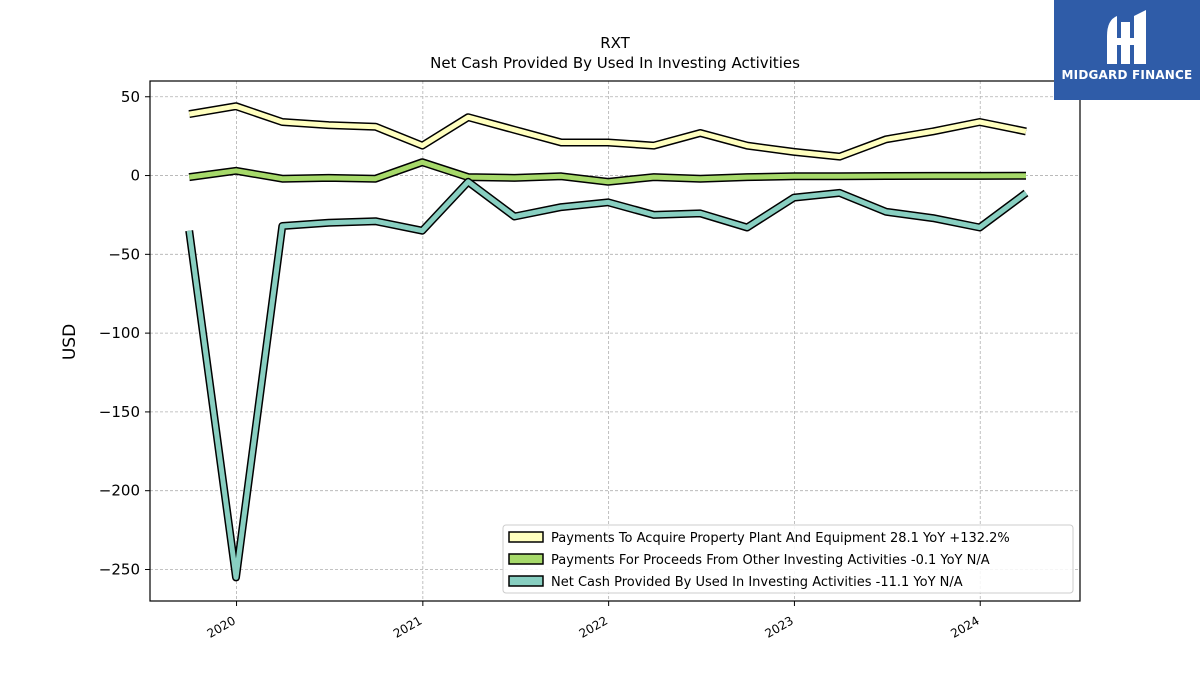  I want to click on y-tick-label: −50, so click(124, 254).